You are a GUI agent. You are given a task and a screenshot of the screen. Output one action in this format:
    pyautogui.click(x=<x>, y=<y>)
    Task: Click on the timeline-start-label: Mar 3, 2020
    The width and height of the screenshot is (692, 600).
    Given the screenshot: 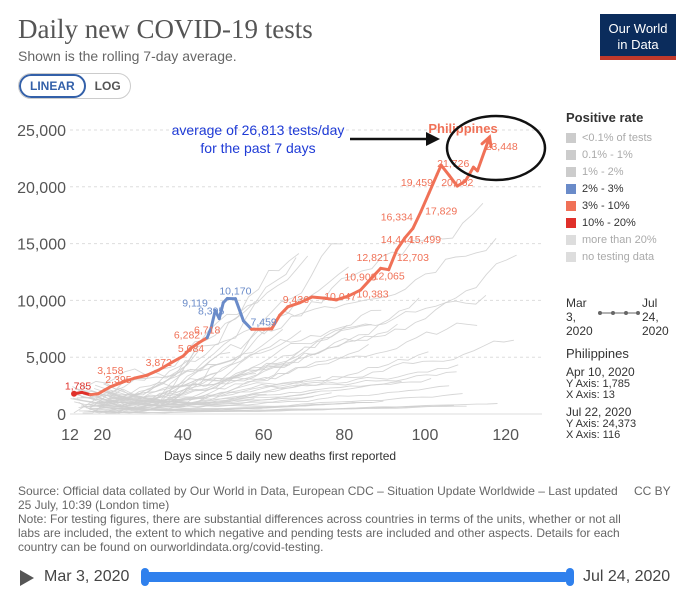 What is the action you would take?
    pyautogui.click(x=87, y=576)
    